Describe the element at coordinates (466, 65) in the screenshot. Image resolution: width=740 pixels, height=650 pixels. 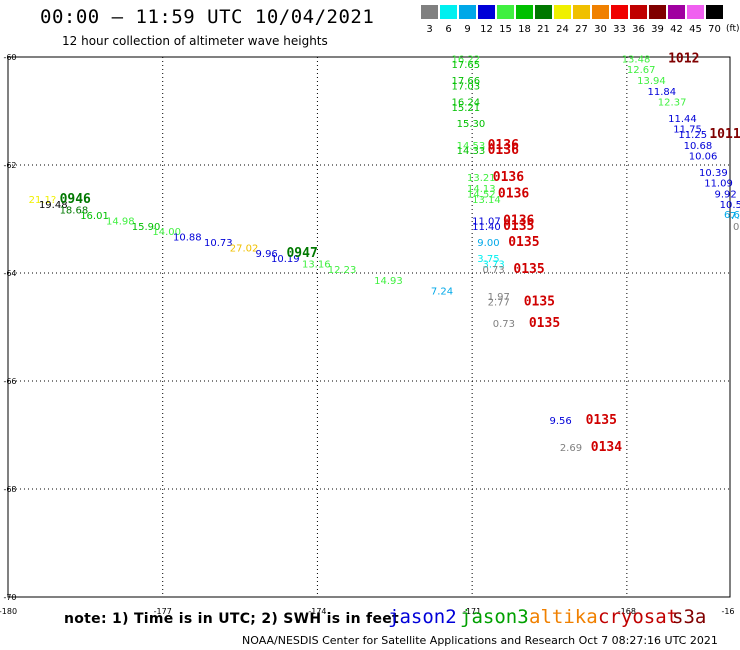
I see `wave-height-value: 17.65` at that location.